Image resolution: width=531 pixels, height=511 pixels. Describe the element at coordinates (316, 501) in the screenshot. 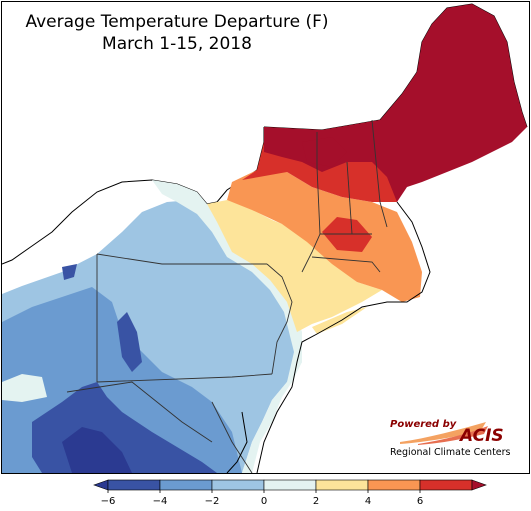

I see `legend-tick-label: 2` at that location.